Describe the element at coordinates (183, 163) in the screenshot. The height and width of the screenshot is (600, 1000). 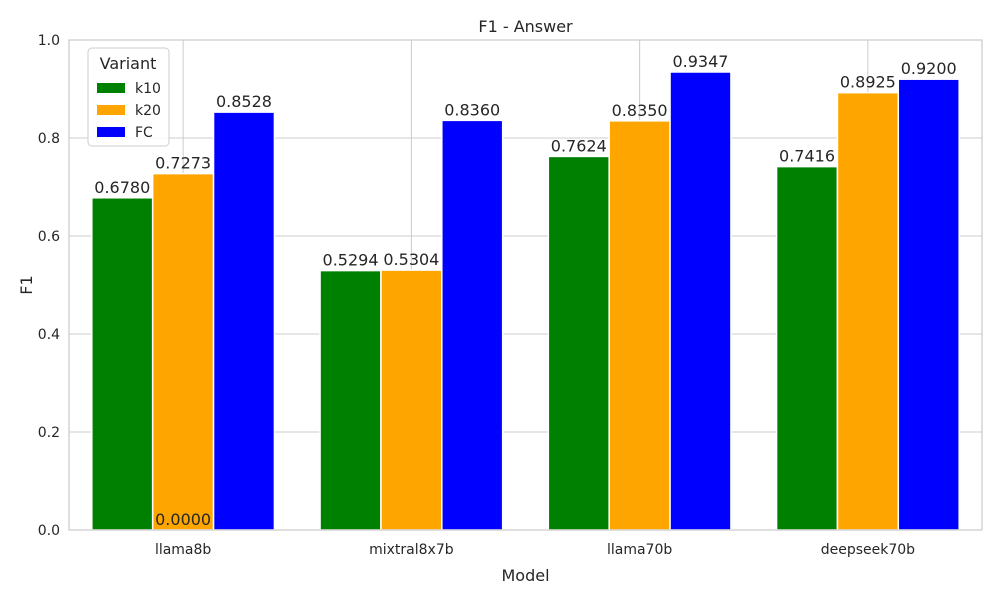
I see `bar-value-label: 0.7273` at that location.